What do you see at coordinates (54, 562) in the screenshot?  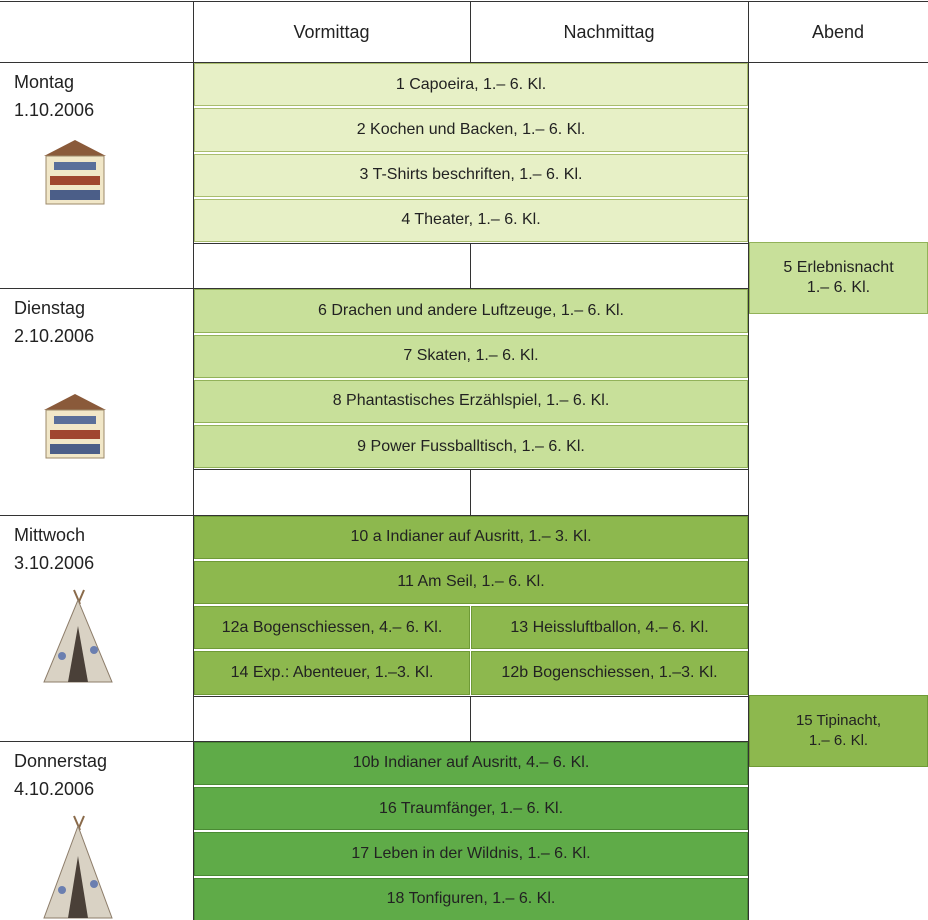 I see `day-date: 3.10.2006` at bounding box center [54, 562].